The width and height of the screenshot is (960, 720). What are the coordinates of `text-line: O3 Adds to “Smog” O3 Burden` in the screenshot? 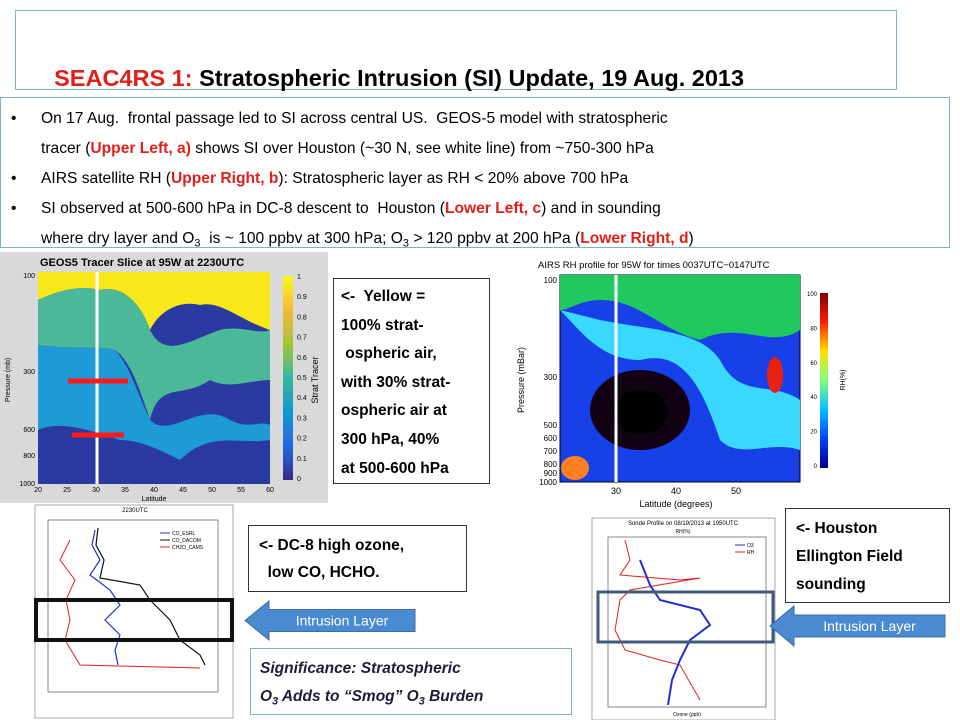 It's located at (415, 699).